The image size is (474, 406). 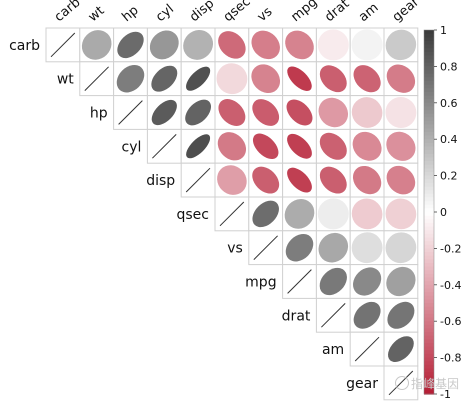 What do you see at coordinates (367, 248) in the screenshot?
I see `ellipse-vs-am` at bounding box center [367, 248].